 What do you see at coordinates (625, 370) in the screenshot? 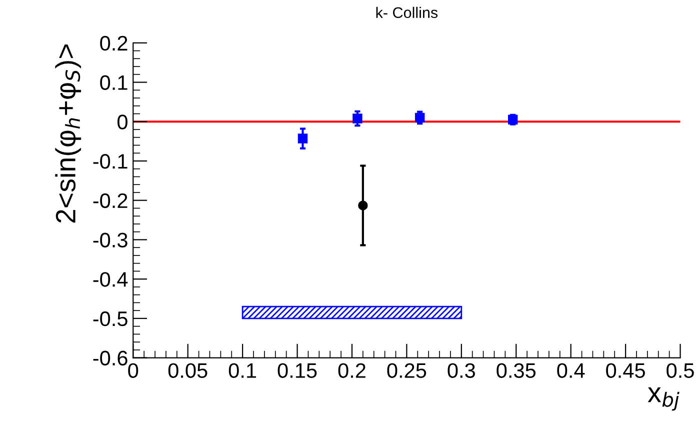
I see `x-tick-label: 0.45` at bounding box center [625, 370].